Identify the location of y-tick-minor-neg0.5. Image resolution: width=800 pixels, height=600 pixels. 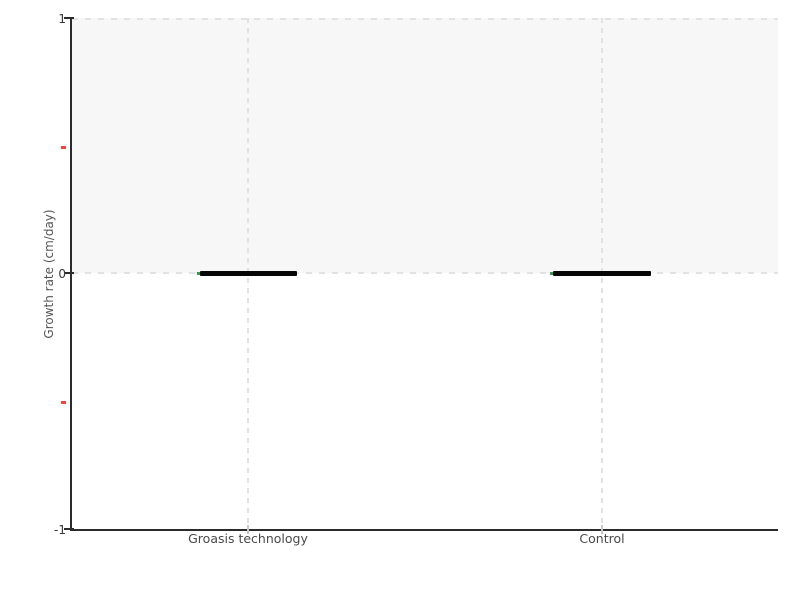
(63, 402).